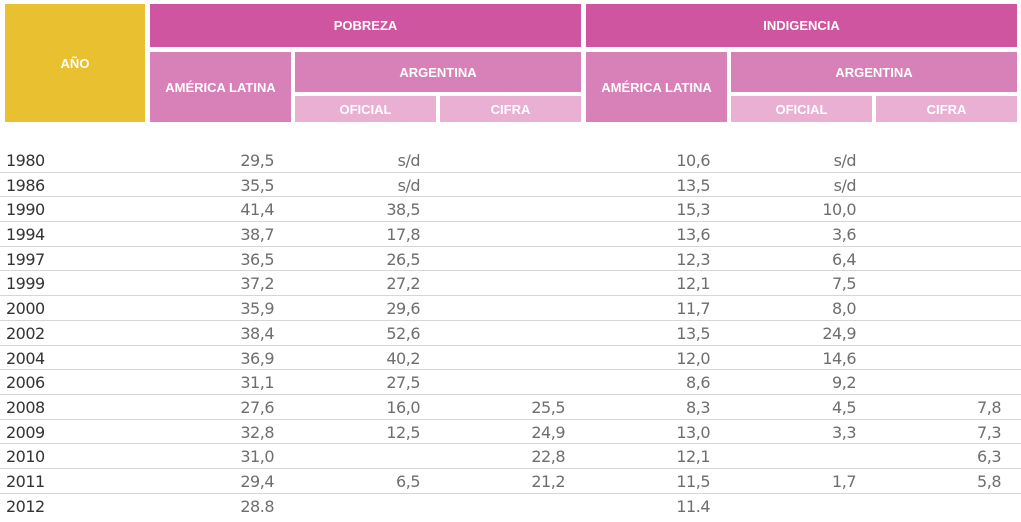  What do you see at coordinates (365, 109) in the screenshot?
I see `header-poverty-official-label: OFICIAL` at bounding box center [365, 109].